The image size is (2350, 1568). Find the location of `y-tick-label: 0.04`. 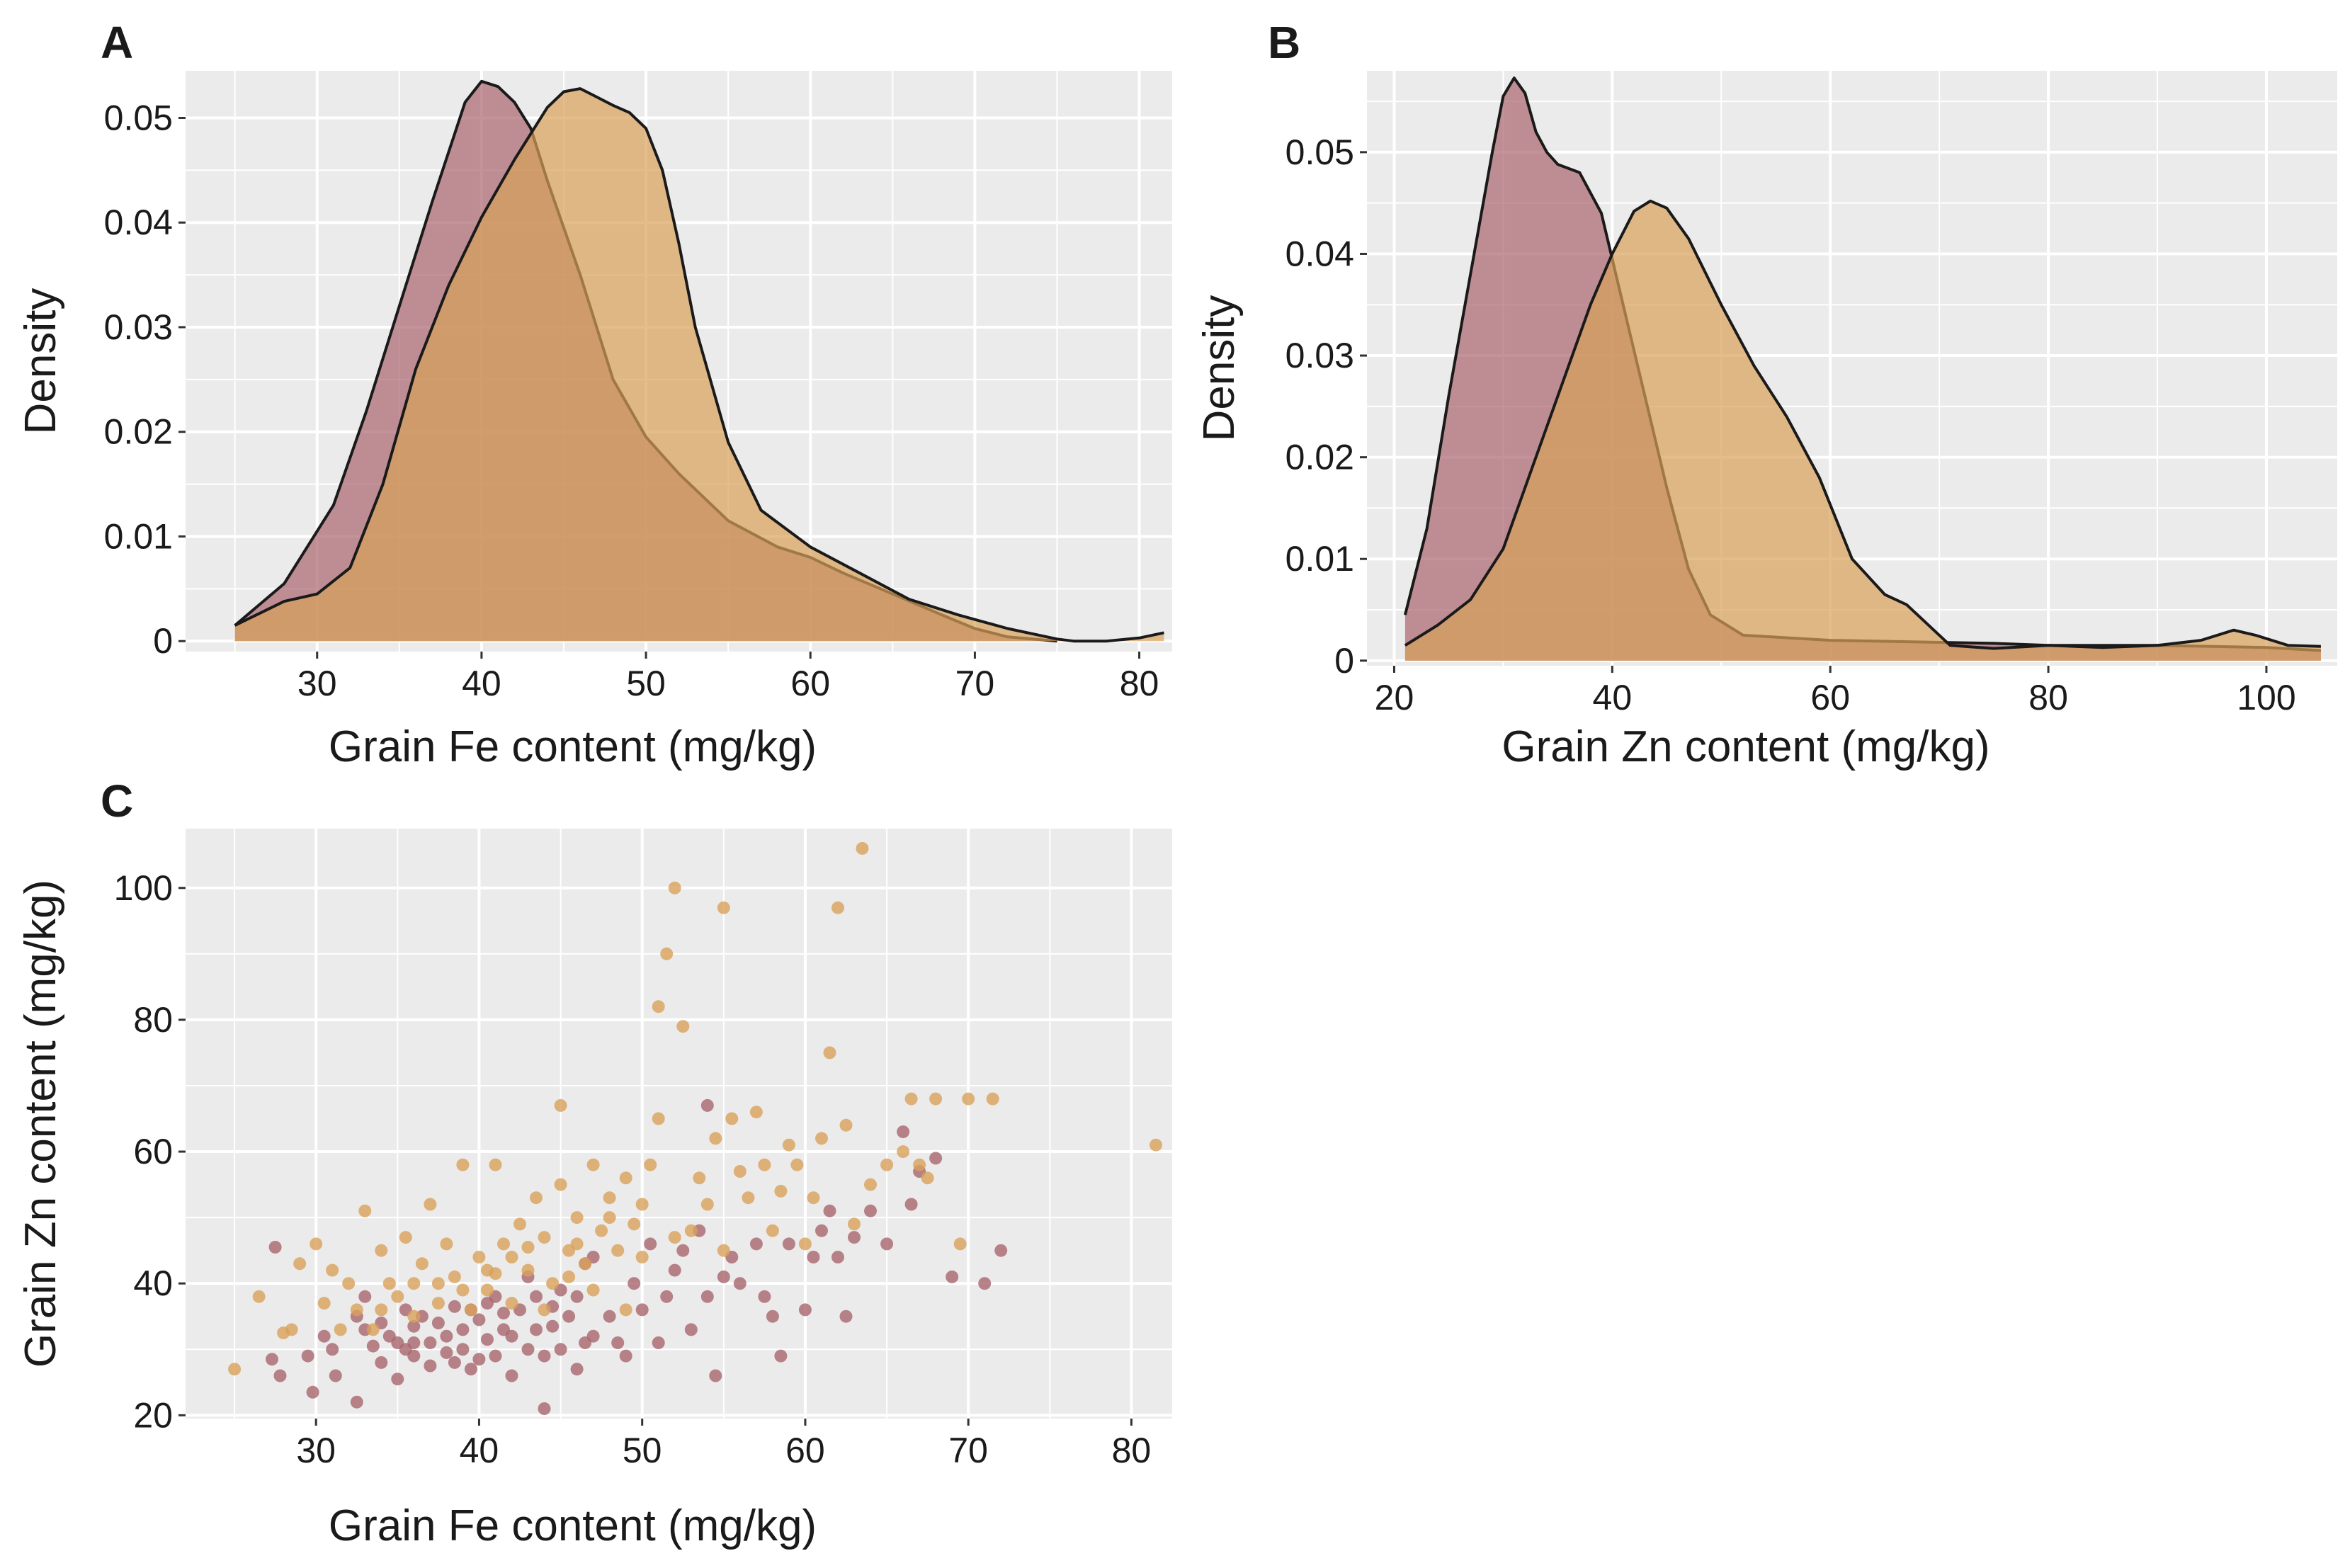

y-tick-label: 0.04 is located at coordinates (139, 222).